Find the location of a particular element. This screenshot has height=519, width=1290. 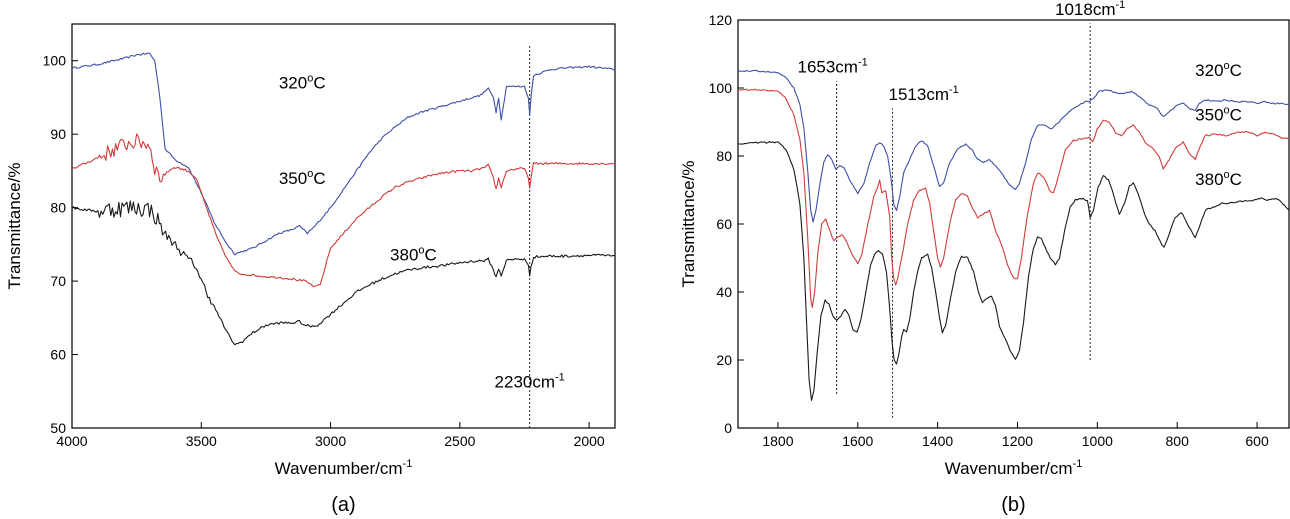

y-tick-label: 40 is located at coordinates (724, 292).